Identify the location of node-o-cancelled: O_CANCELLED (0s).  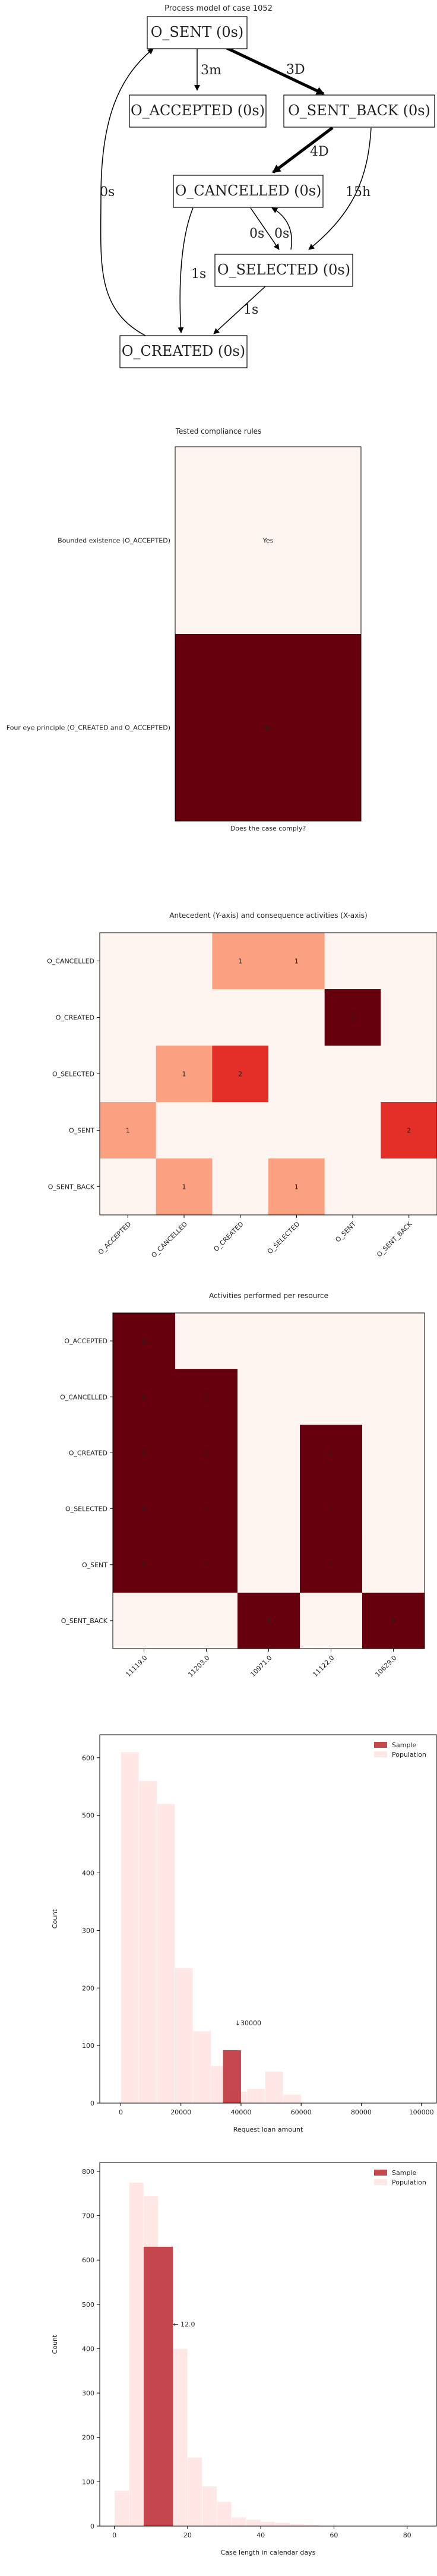
(248, 191).